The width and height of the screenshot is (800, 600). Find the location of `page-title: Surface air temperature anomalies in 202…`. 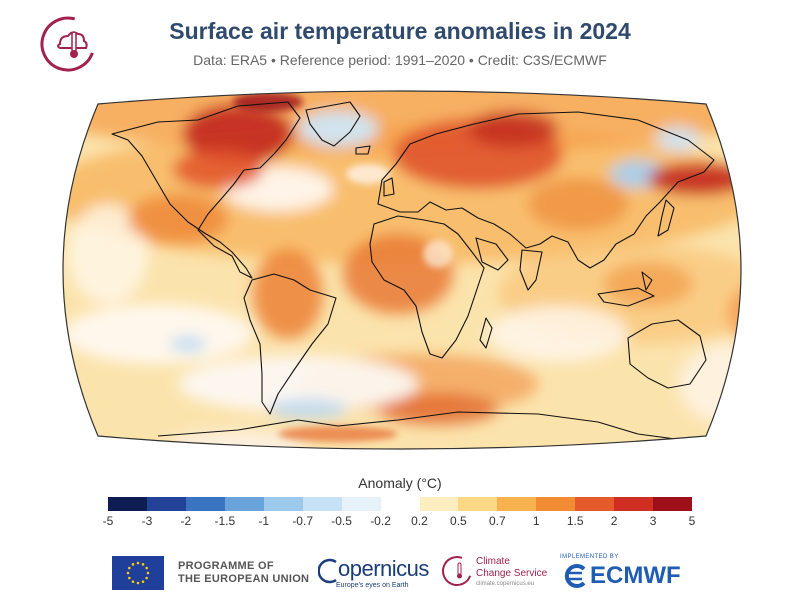

page-title: Surface air temperature anomalies in 202… is located at coordinates (400, 31).